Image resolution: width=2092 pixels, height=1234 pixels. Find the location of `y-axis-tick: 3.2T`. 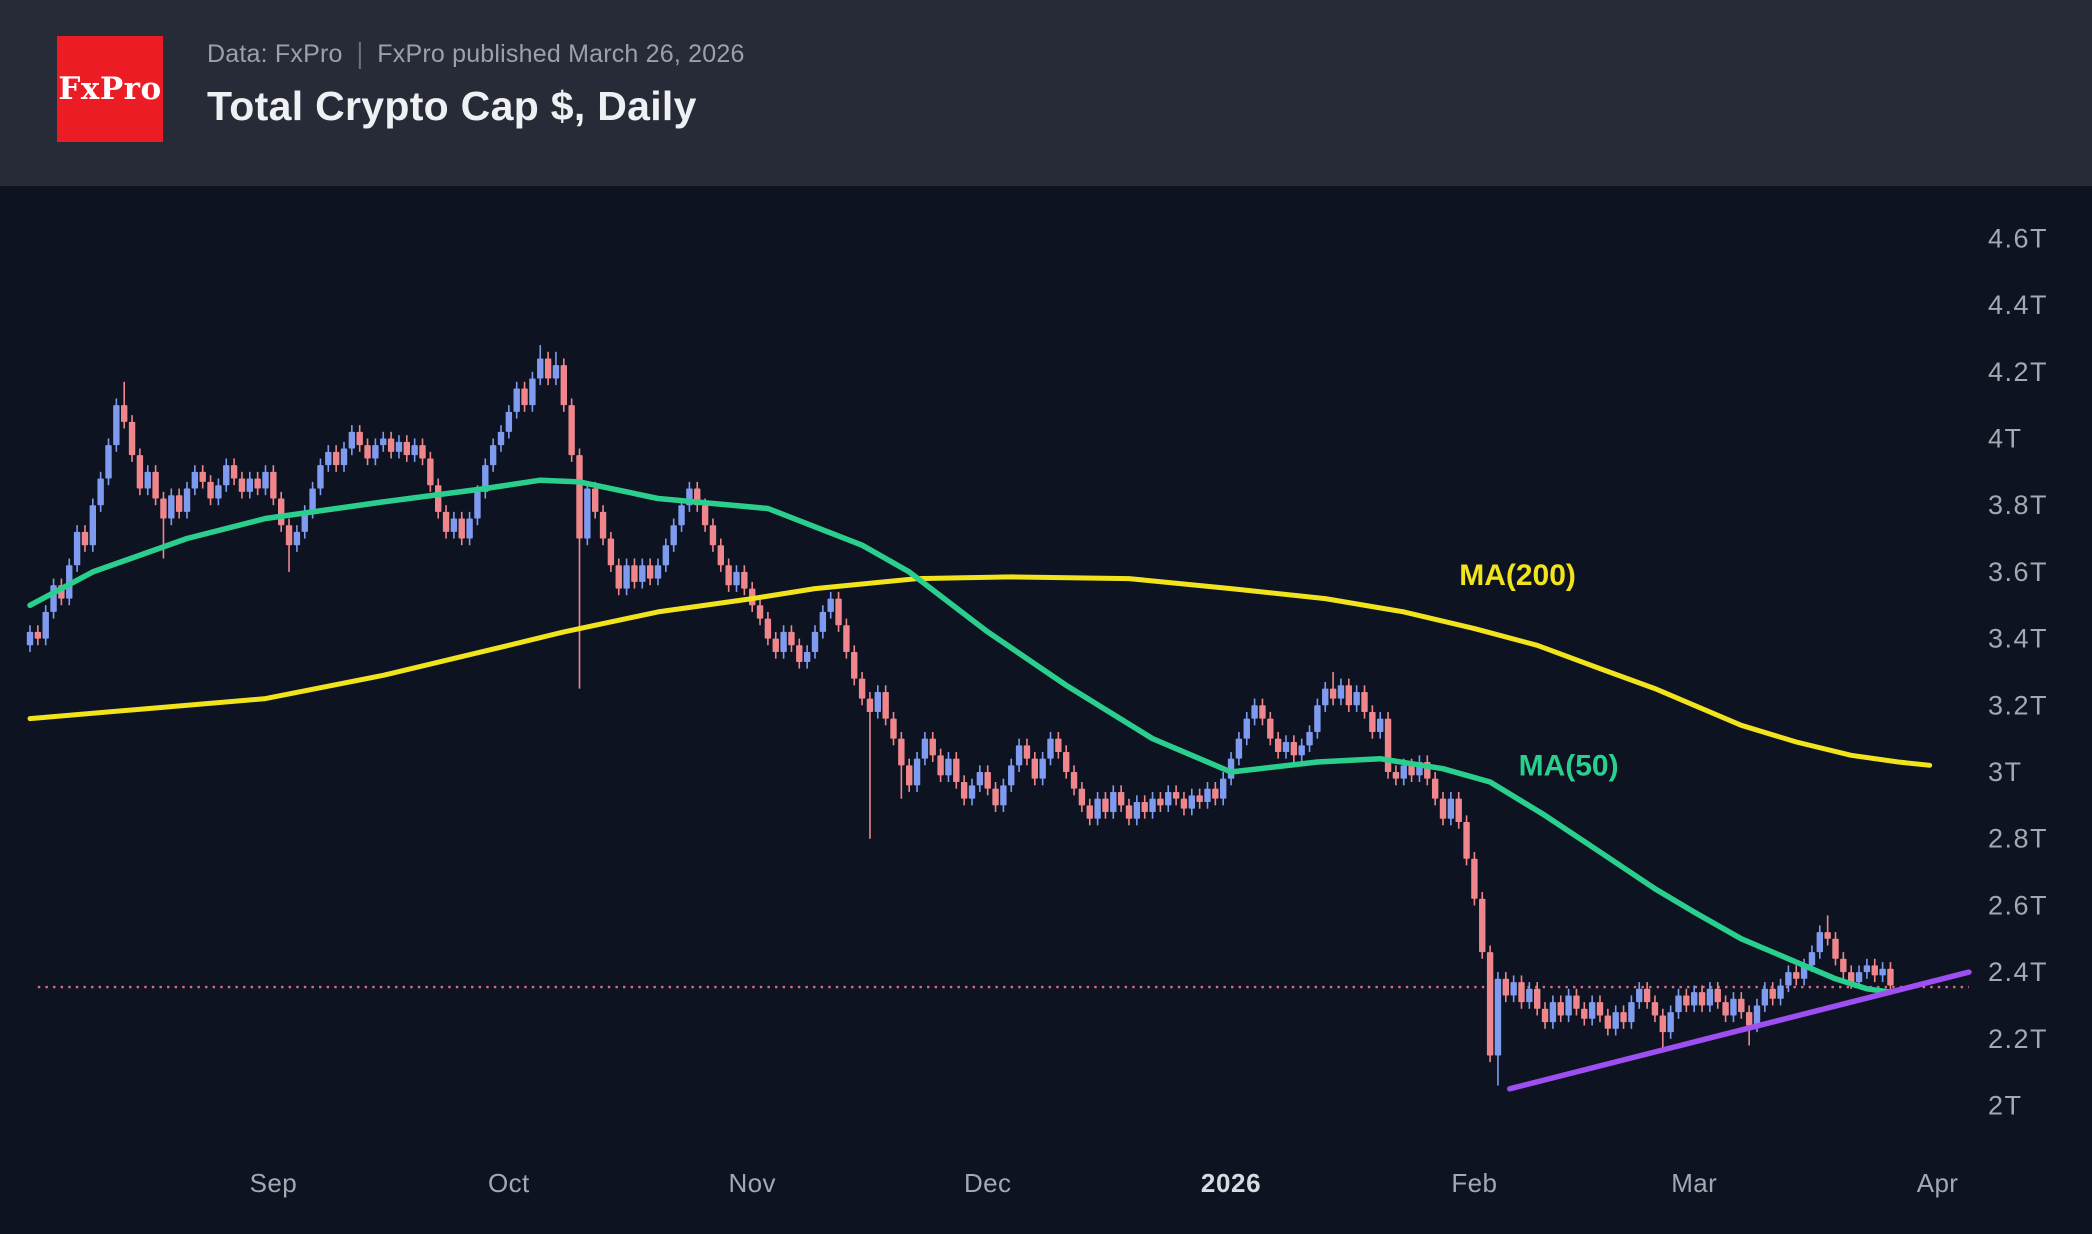

y-axis-tick: 3.2T is located at coordinates (2018, 705).